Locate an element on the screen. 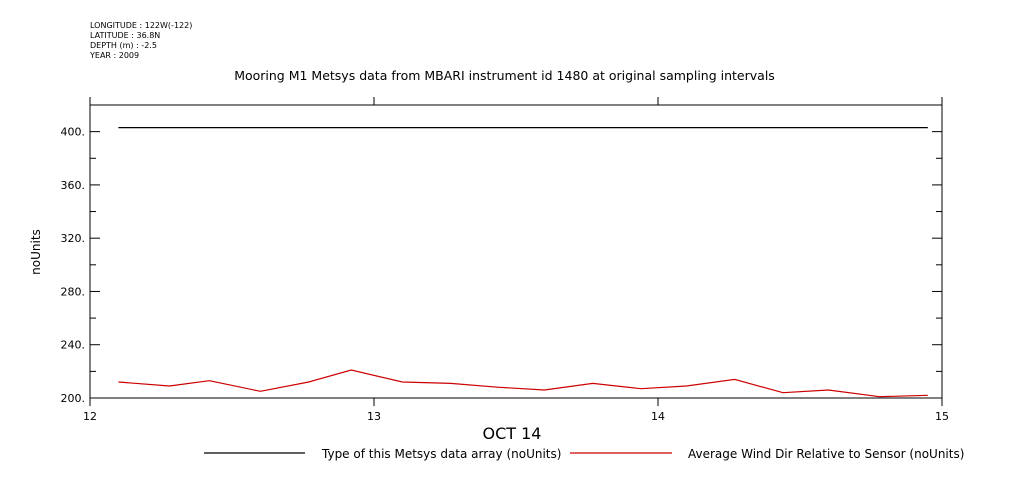  x-tick-label: 12 is located at coordinates (90, 416).